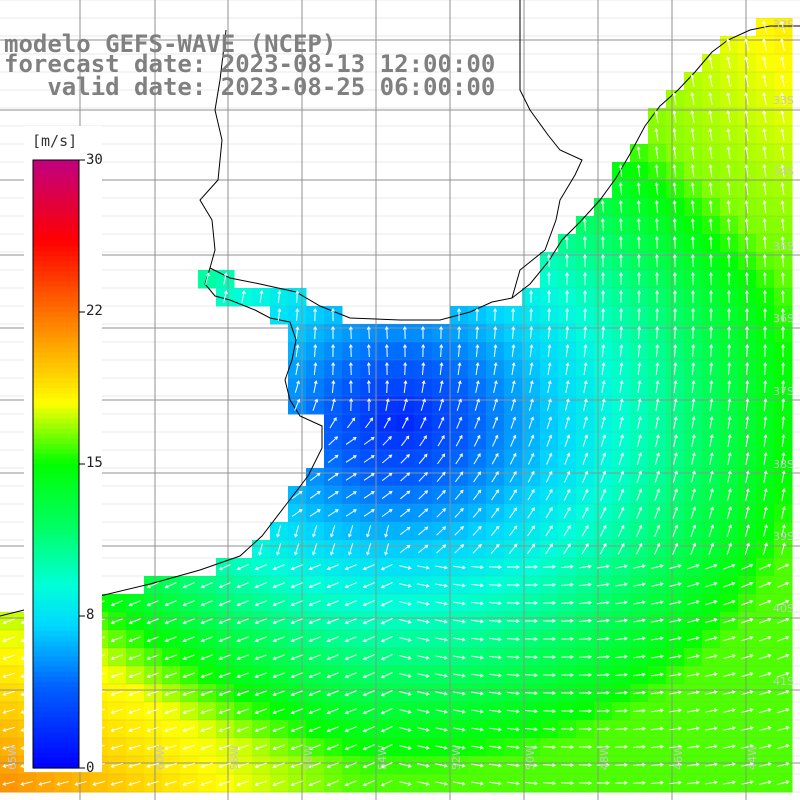 Image resolution: width=800 pixels, height=800 pixels. I want to click on lon-label: 48W, so click(604, 757).